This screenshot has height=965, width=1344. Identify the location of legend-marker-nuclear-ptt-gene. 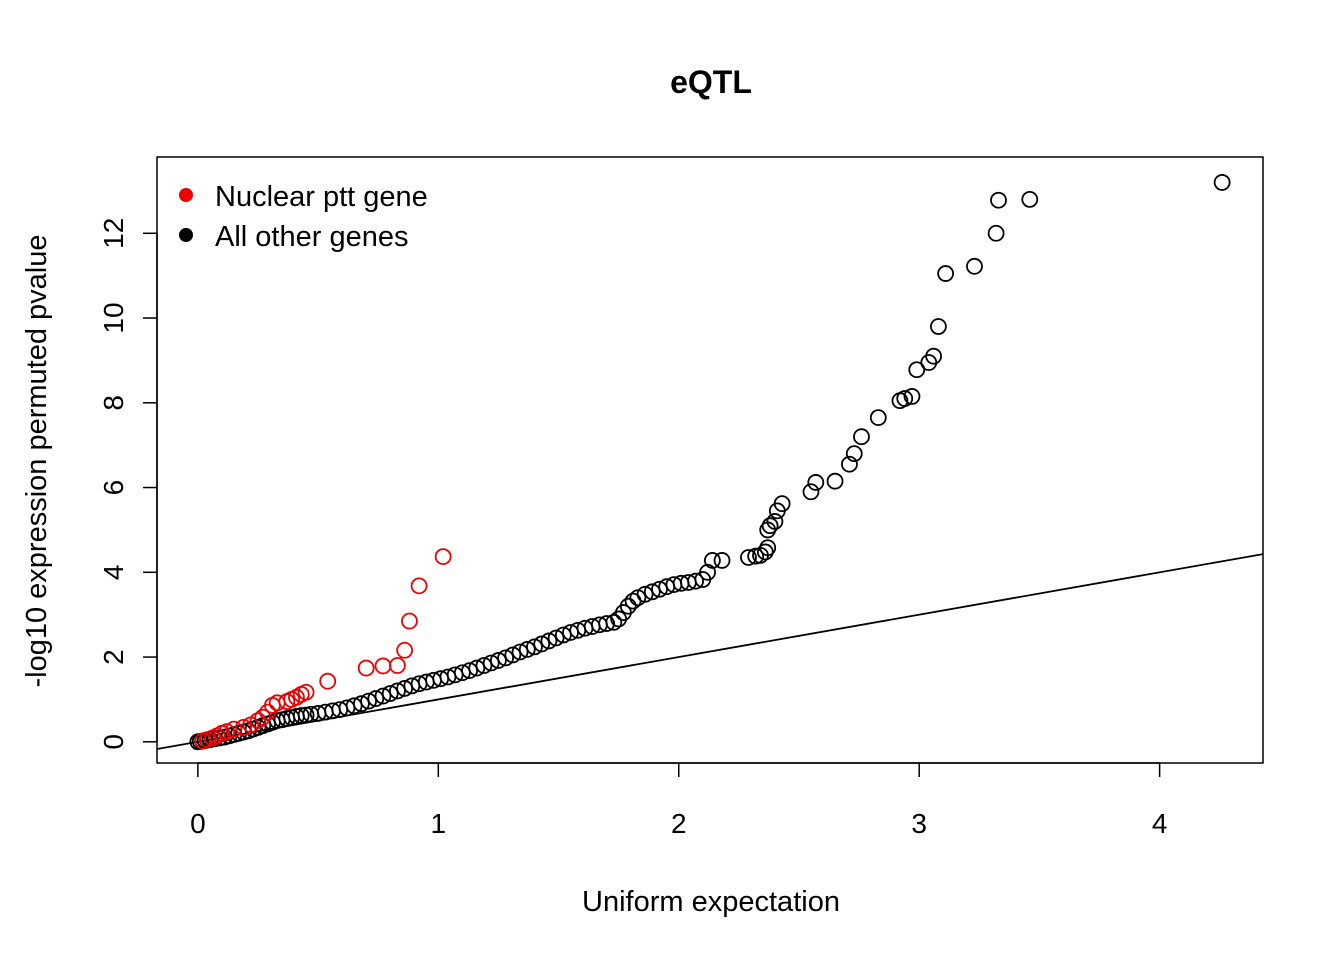
(186, 195).